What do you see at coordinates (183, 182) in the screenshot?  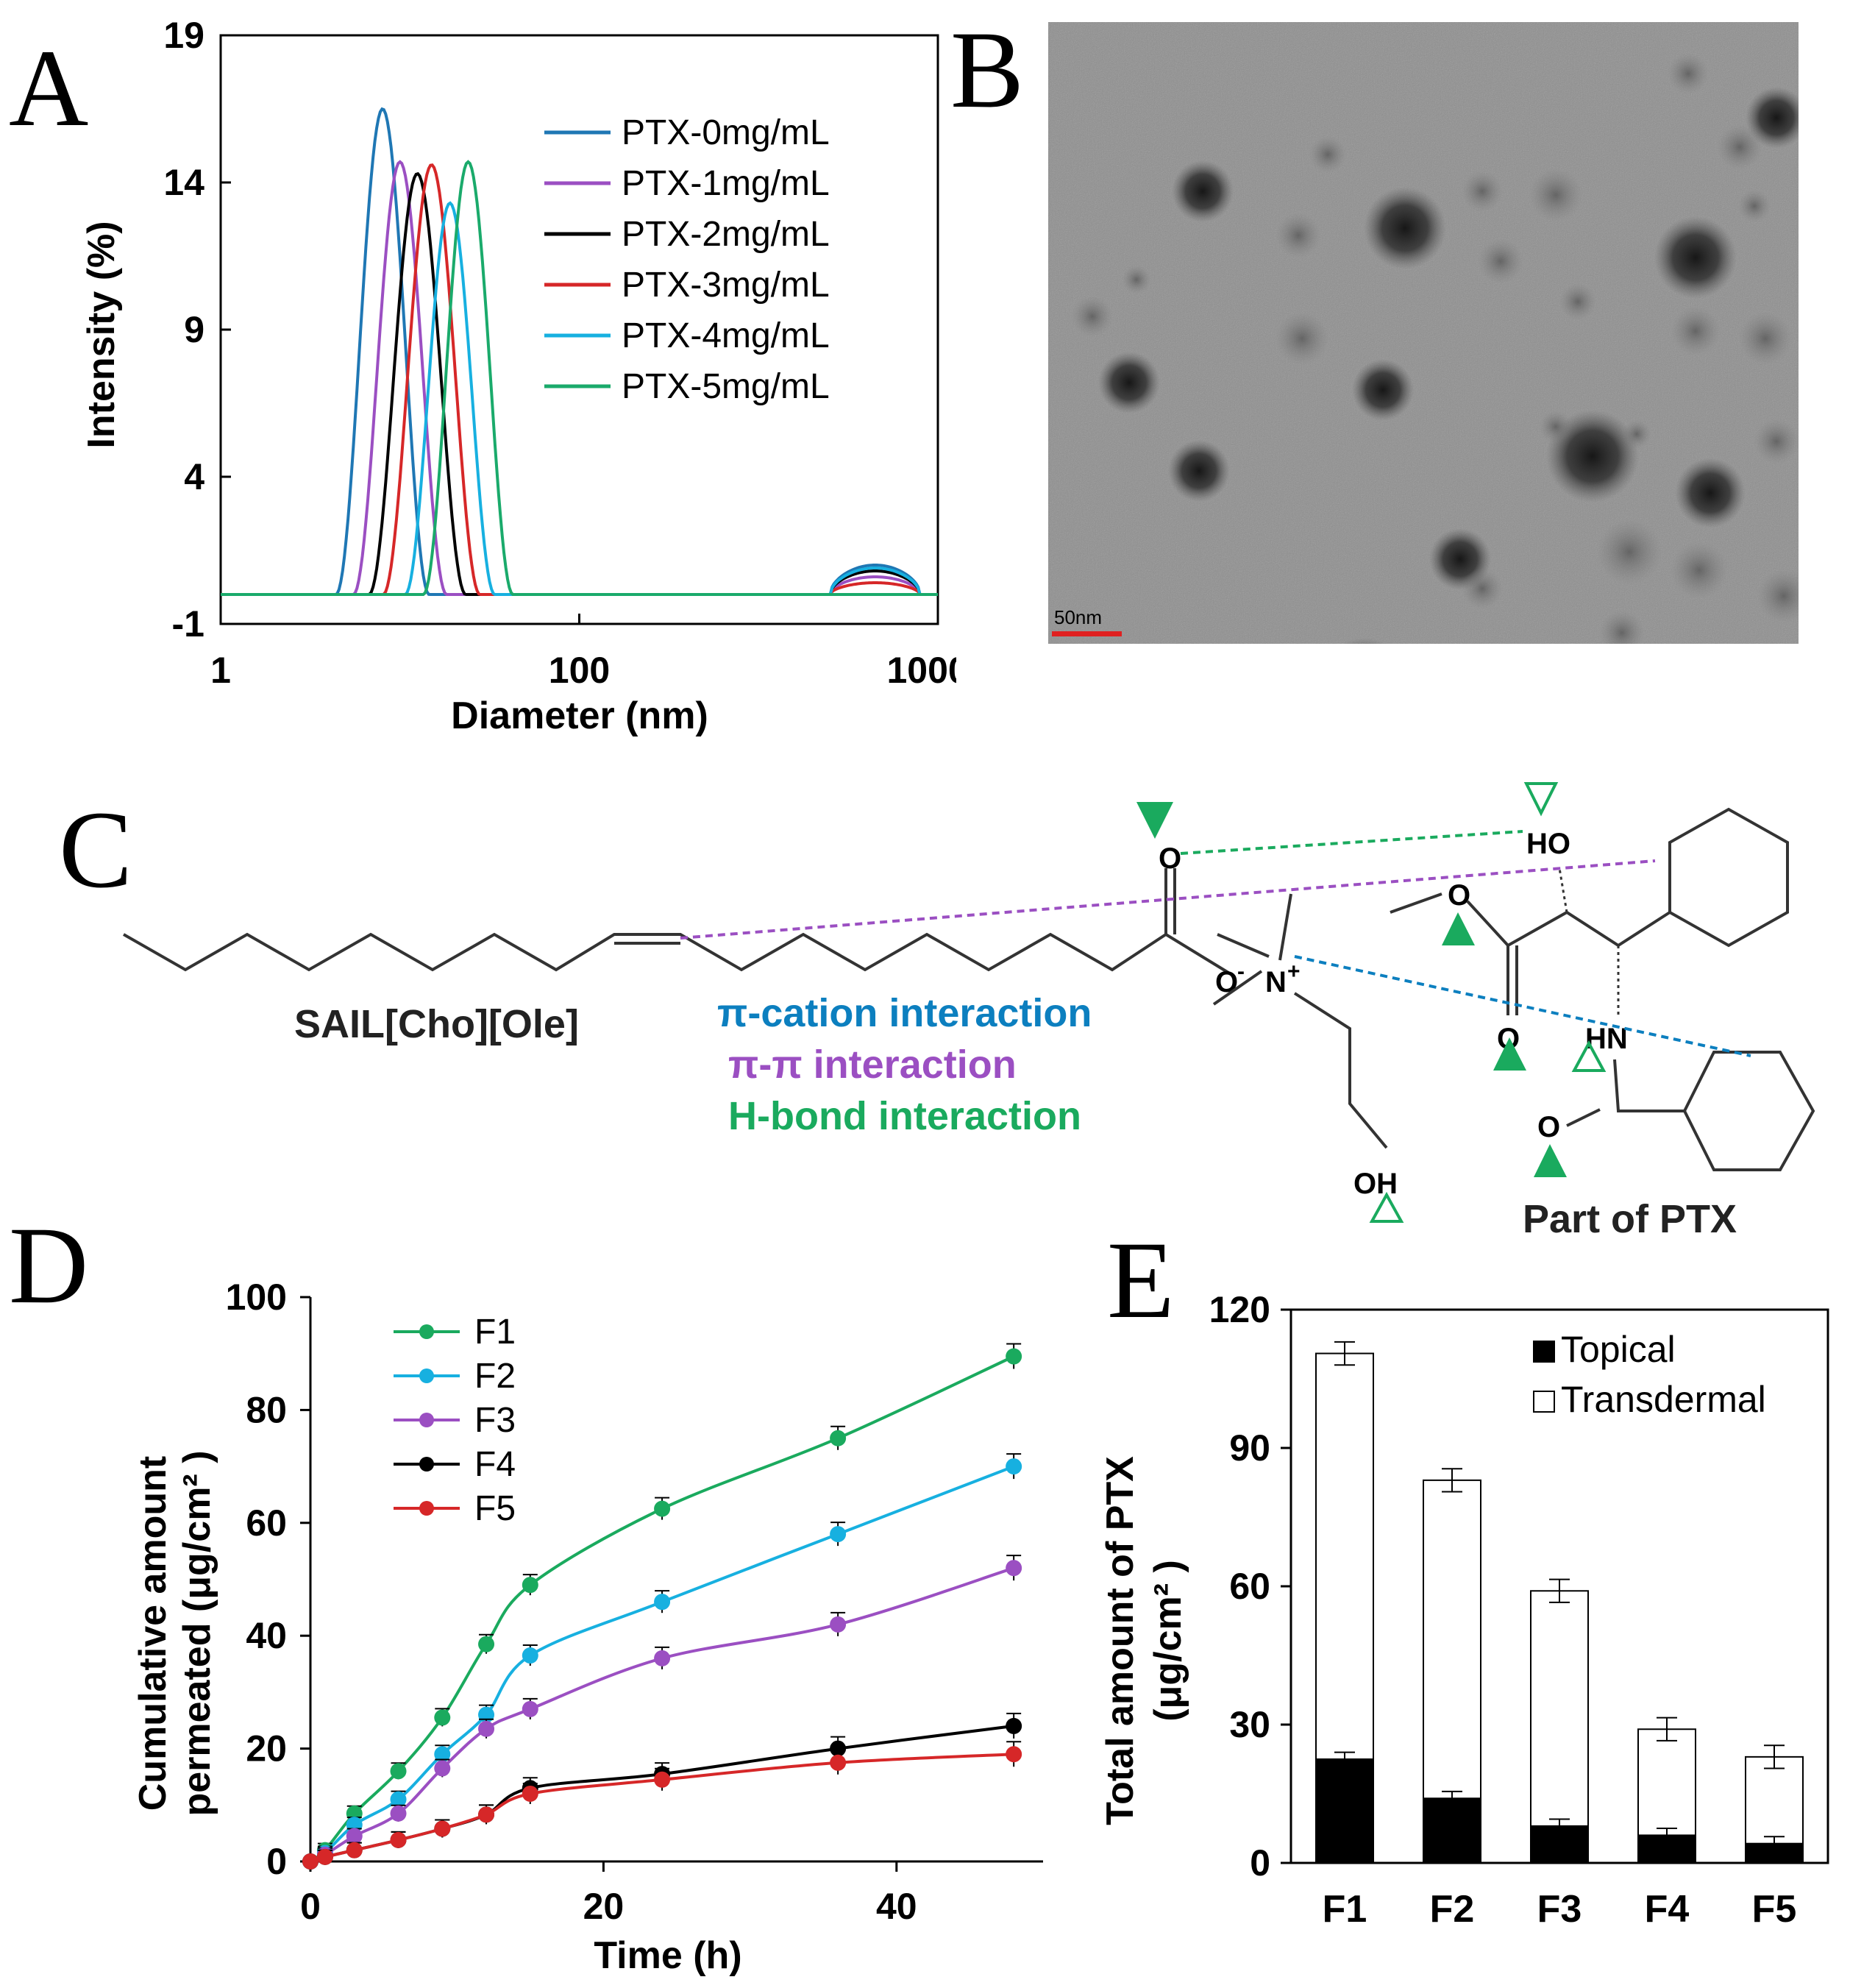 I see `y-tick-label: 14` at bounding box center [183, 182].